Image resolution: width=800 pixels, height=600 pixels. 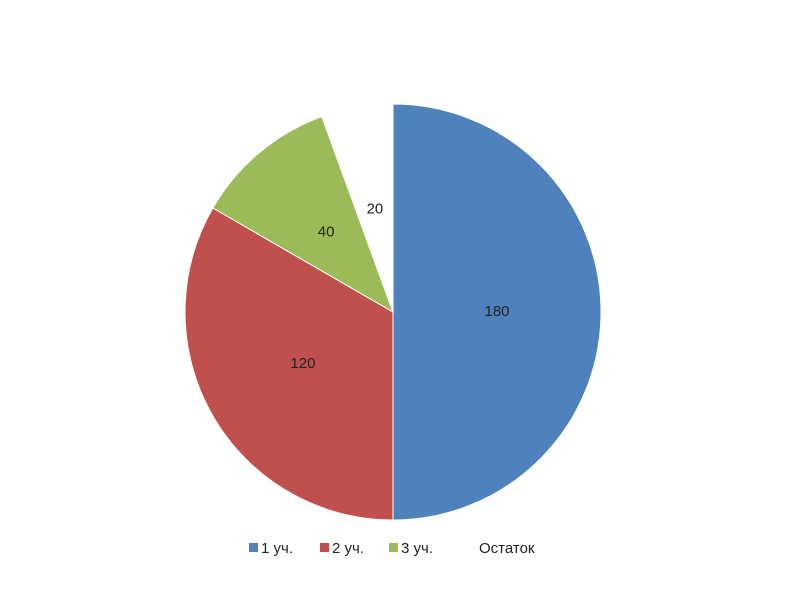 What do you see at coordinates (399, 286) in the screenshot?
I see `data-labels: 180 120 40 20` at bounding box center [399, 286].